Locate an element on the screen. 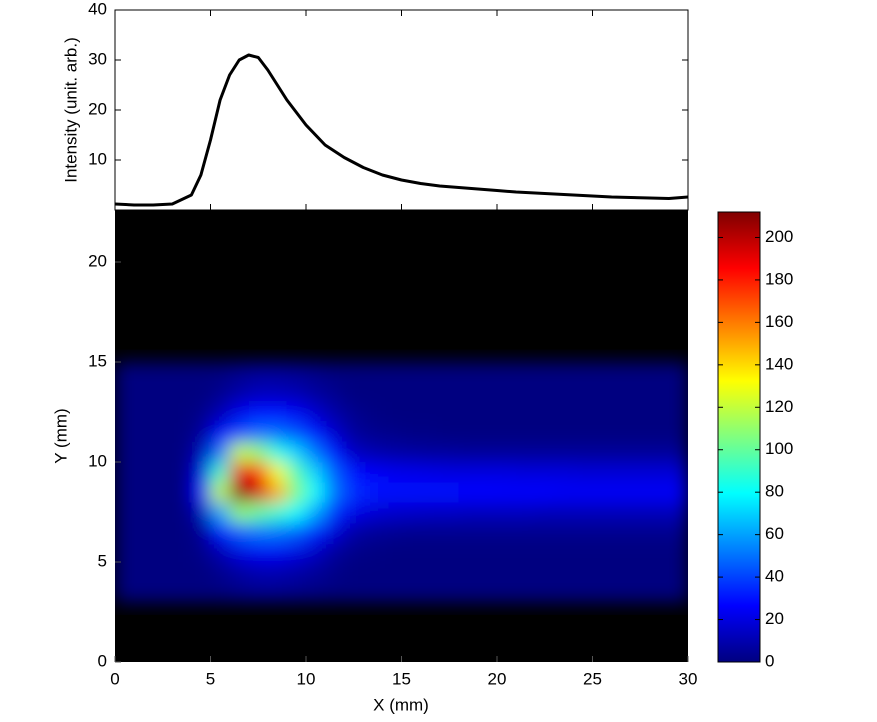 The width and height of the screenshot is (877, 722). colorbar-tick-label: 0 is located at coordinates (769, 660).